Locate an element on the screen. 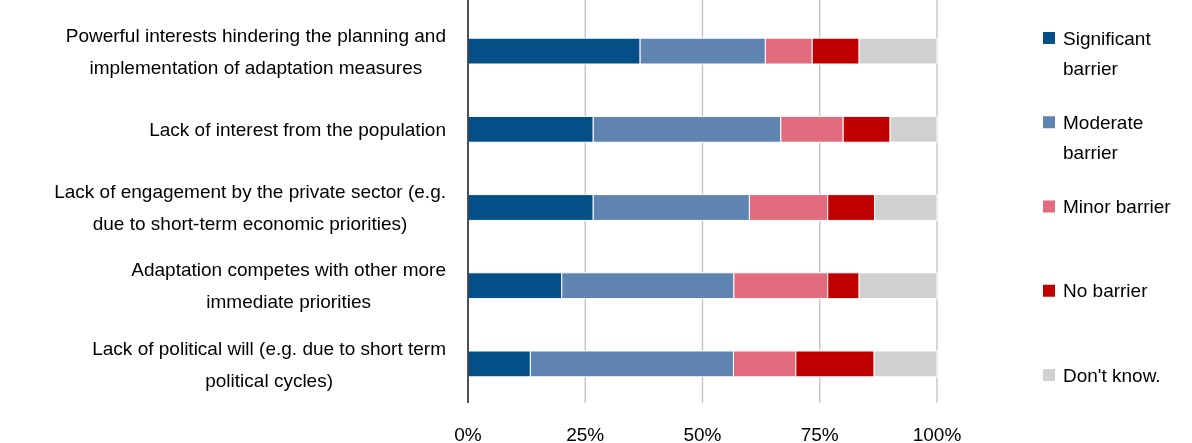 The image size is (1192, 443). y-tick-label: Lack of interest from the population is located at coordinates (298, 129).